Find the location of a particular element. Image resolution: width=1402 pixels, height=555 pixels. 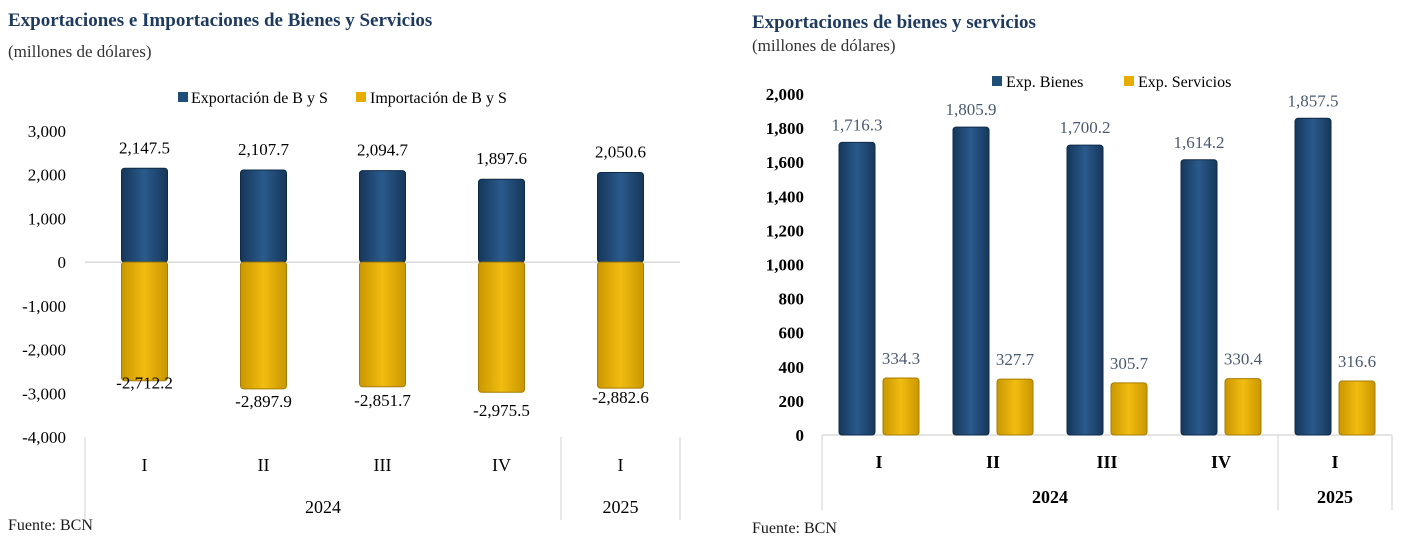

import-value-label: -2,882.6 is located at coordinates (620, 397).